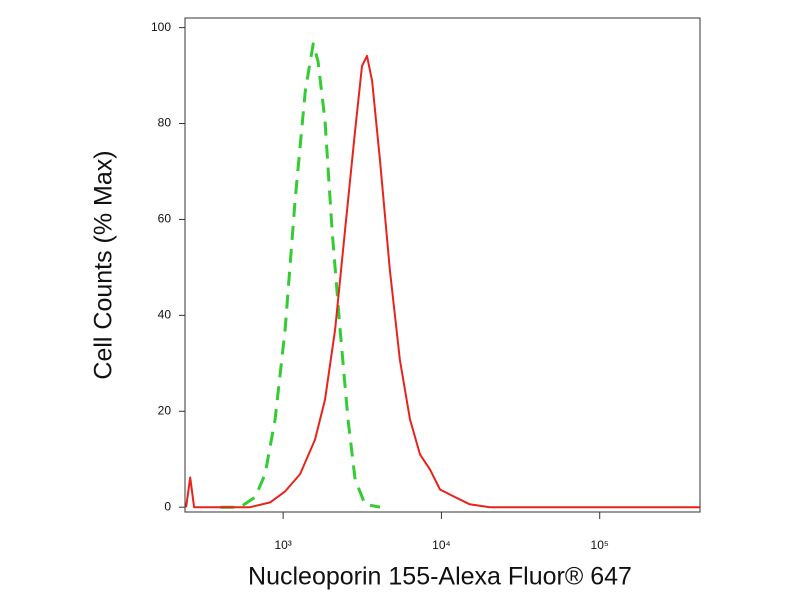  I want to click on x-tick-label: 10³, so click(282, 545).